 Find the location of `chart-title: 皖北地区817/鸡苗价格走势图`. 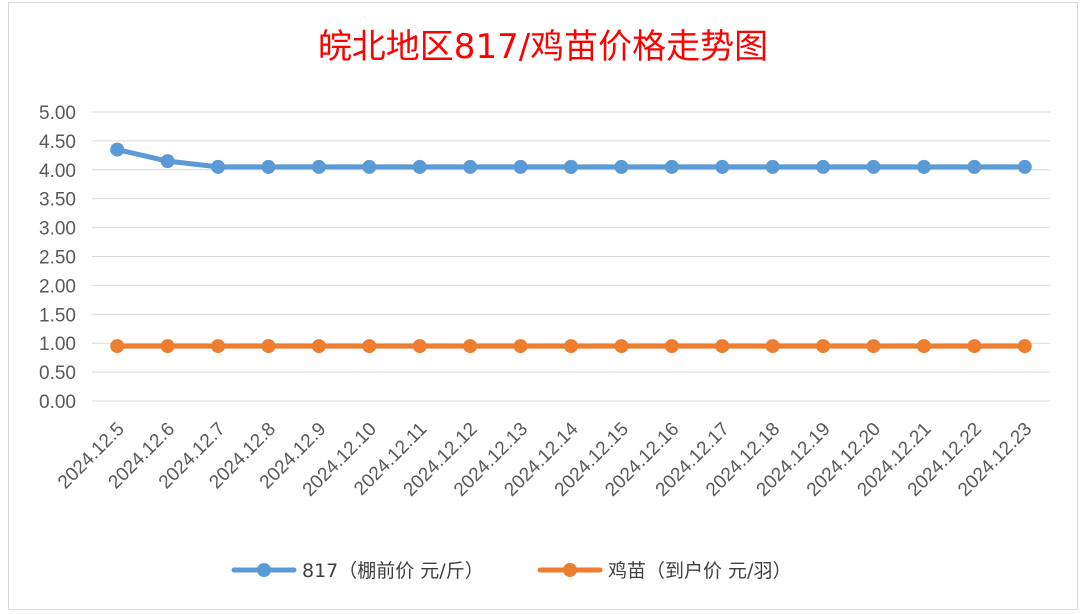

chart-title: 皖北地区817/鸡苗价格走势图 is located at coordinates (543, 47).